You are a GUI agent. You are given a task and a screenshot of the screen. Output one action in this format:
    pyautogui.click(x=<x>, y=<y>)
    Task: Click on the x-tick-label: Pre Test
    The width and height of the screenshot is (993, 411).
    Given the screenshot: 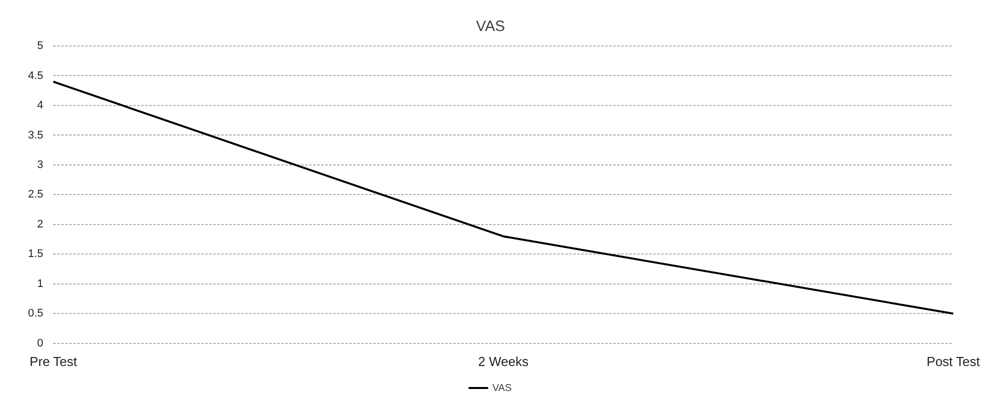 What is the action you would take?
    pyautogui.click(x=54, y=361)
    